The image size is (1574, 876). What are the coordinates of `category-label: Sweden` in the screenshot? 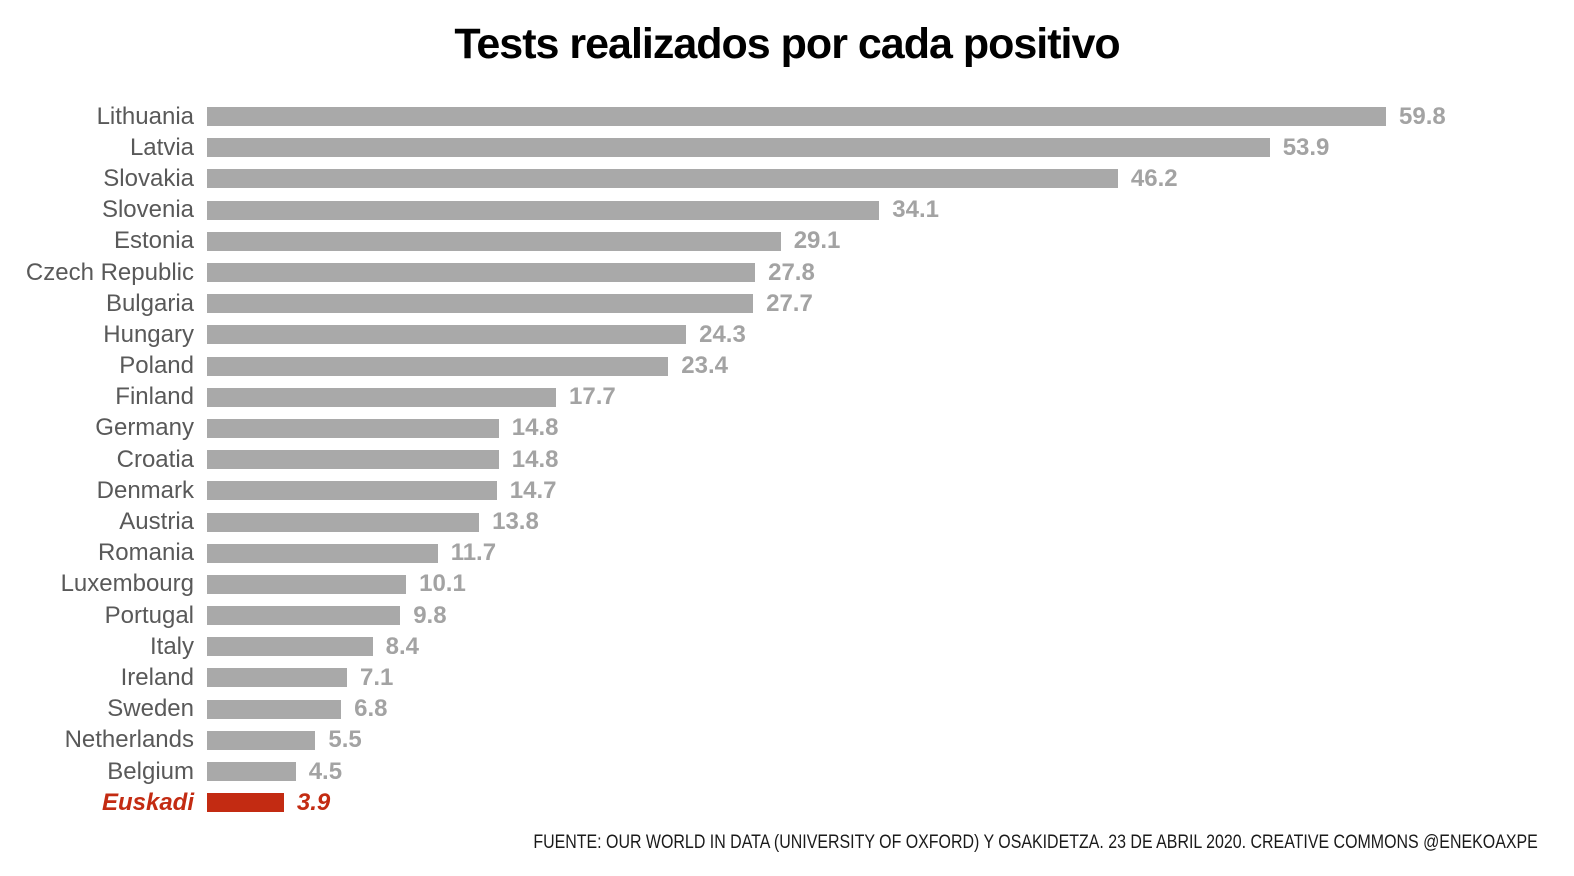 It's located at (150, 709).